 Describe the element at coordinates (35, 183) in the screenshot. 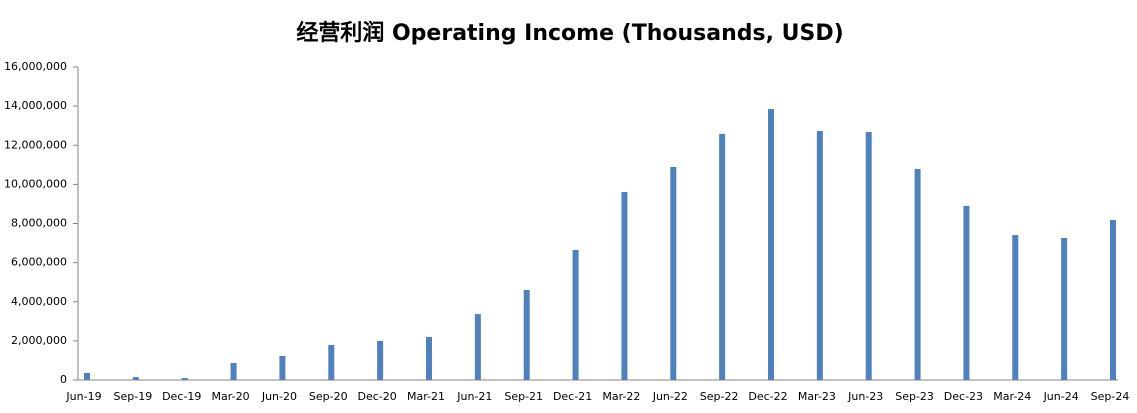

I see `y-tick-label: 10,000,000` at that location.